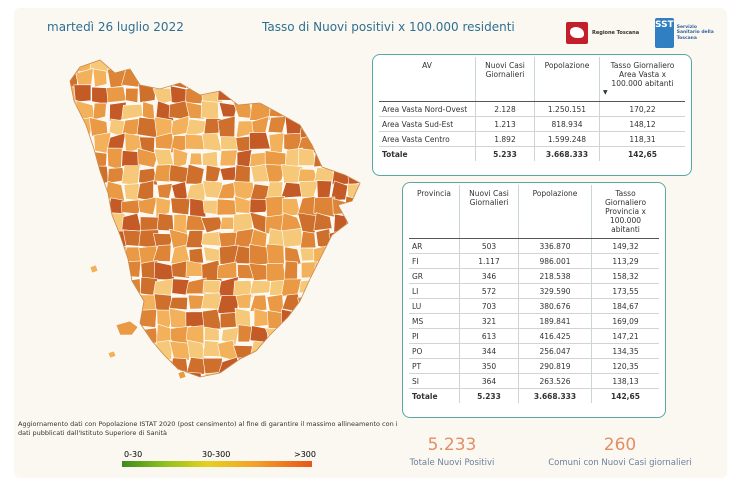 The height and width of the screenshot is (486, 741). Describe the element at coordinates (605, 92) in the screenshot. I see `sort-desc-icon: ▼` at that location.